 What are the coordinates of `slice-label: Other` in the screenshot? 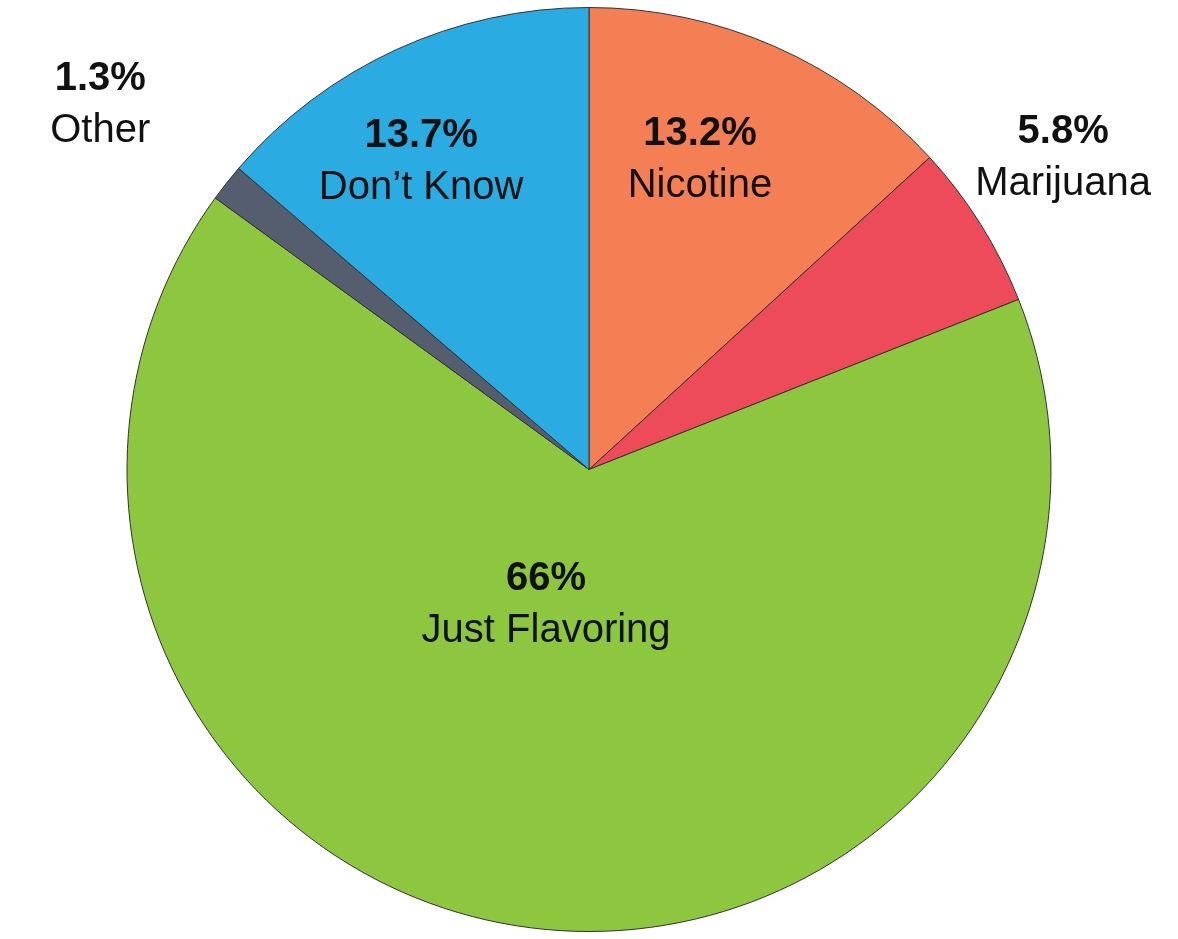 It's located at (100, 128).